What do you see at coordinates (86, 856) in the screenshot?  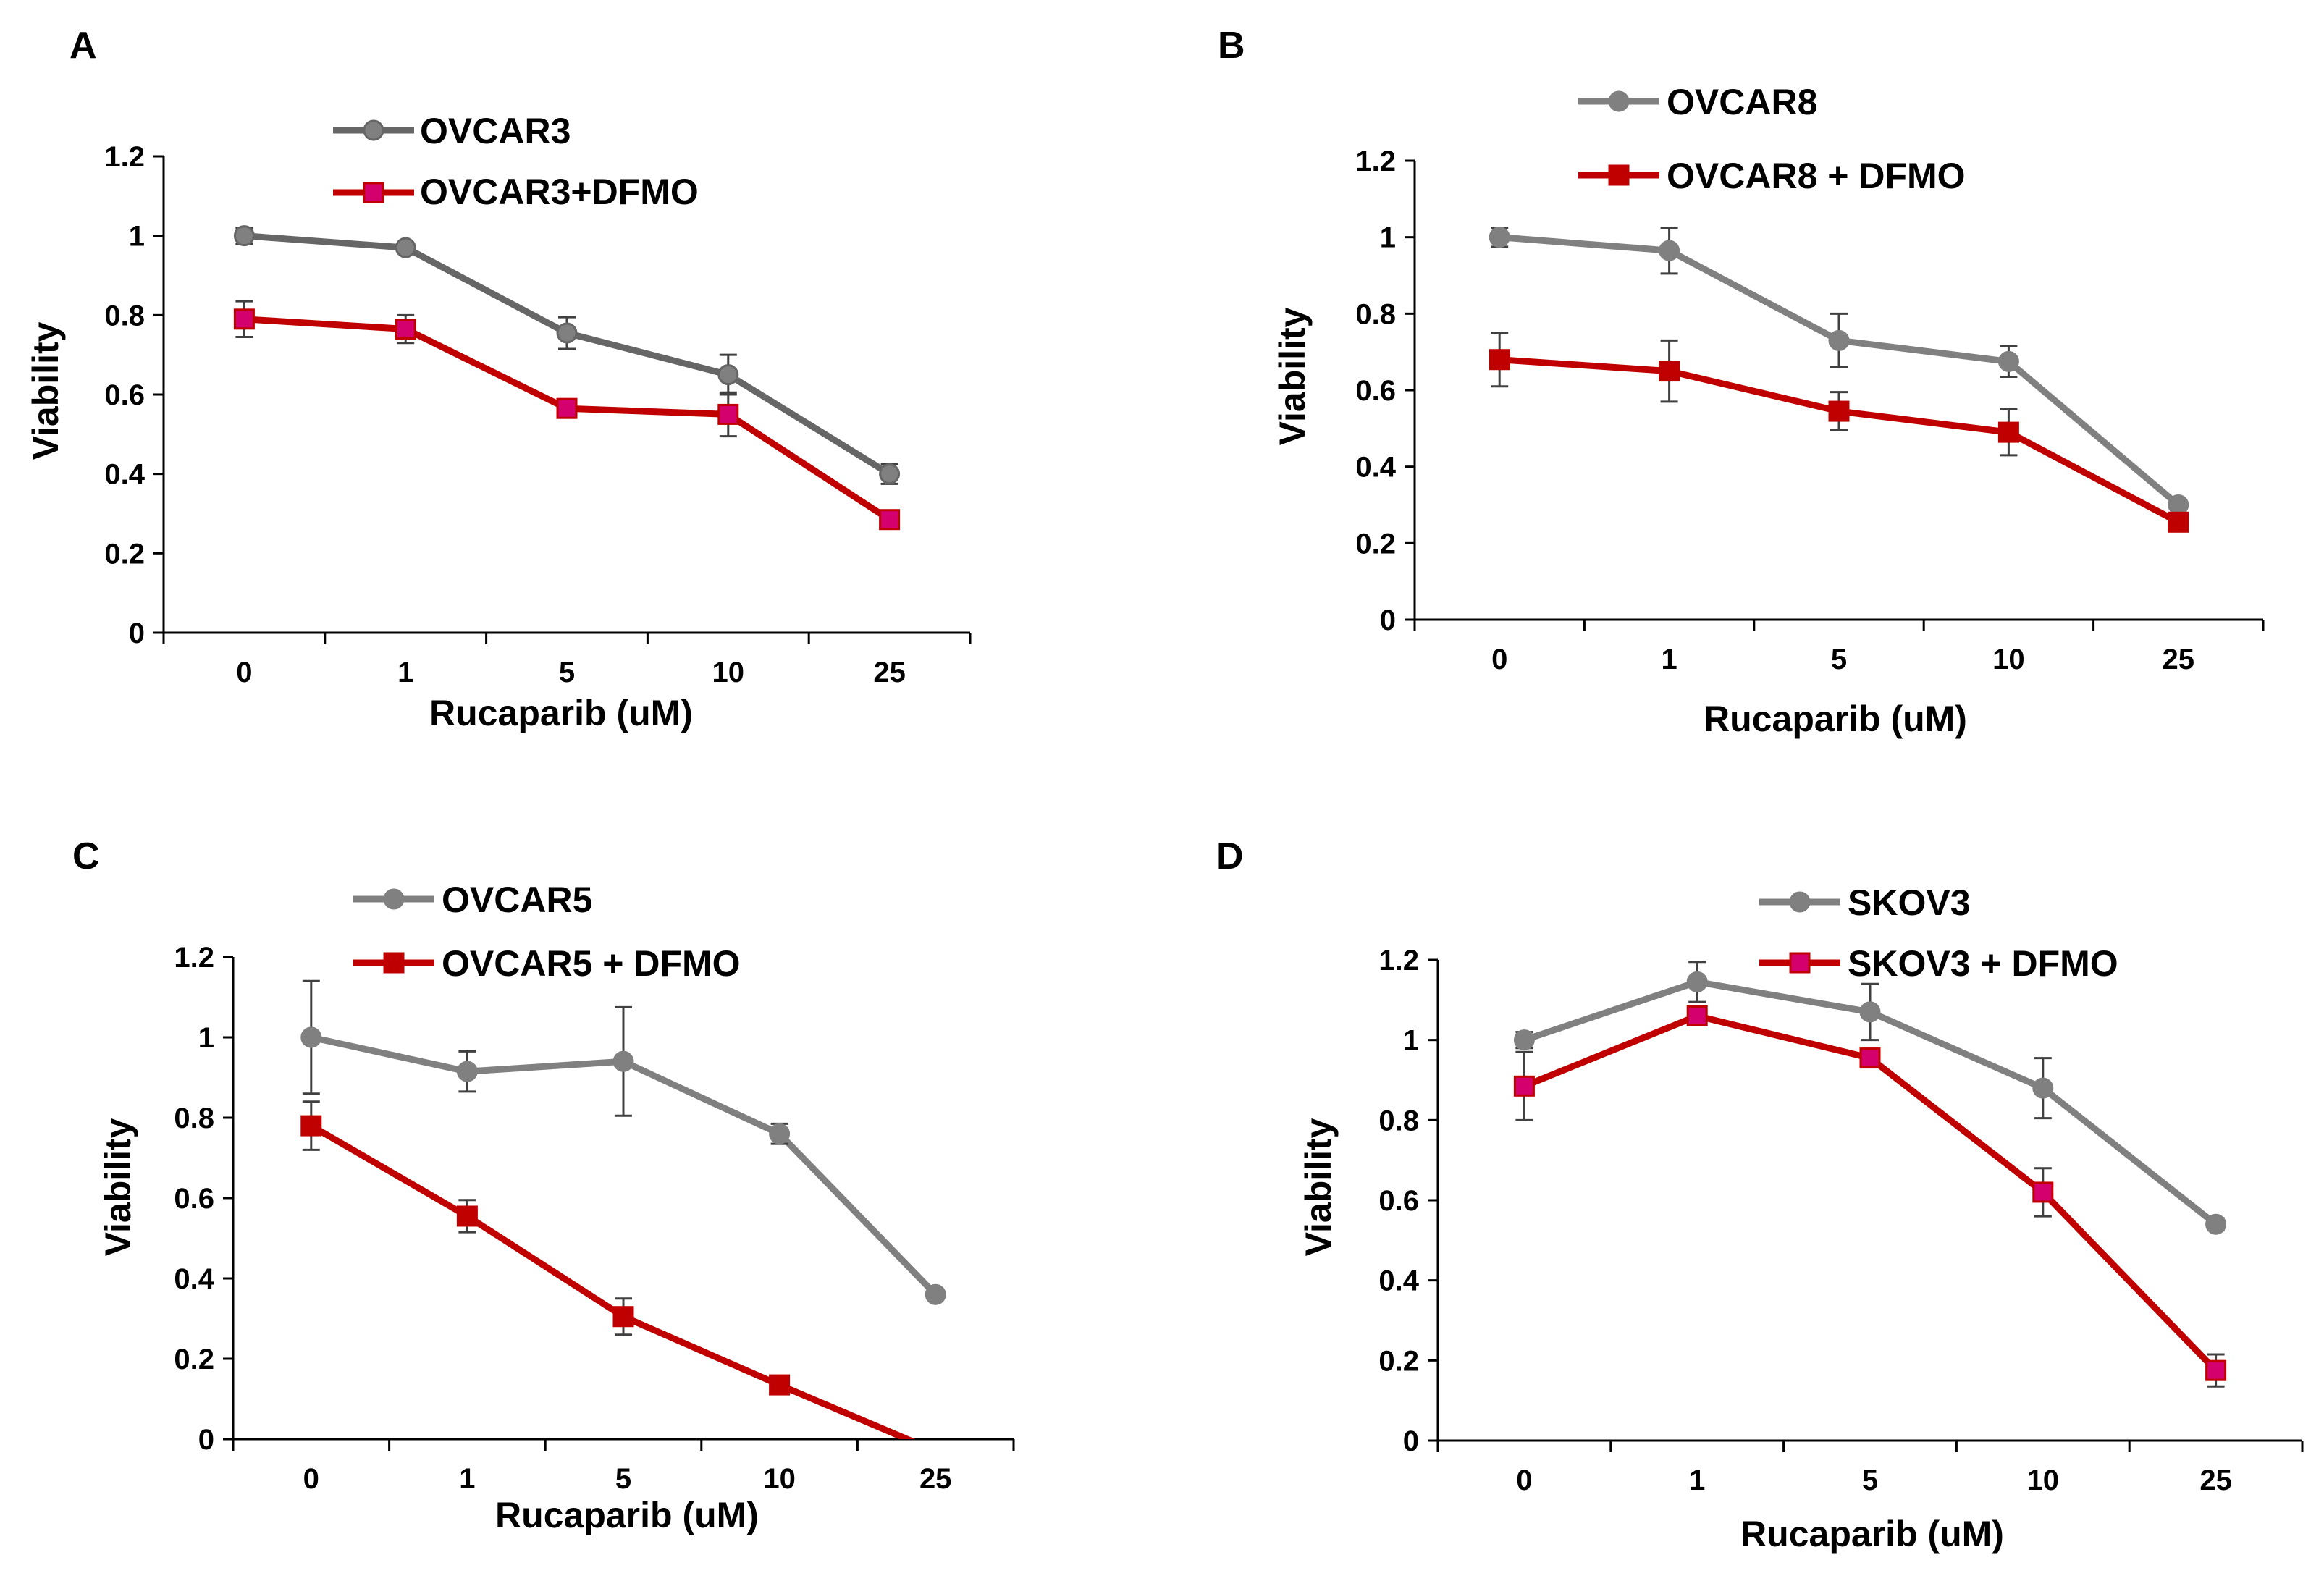 I see `panel-letter: C` at bounding box center [86, 856].